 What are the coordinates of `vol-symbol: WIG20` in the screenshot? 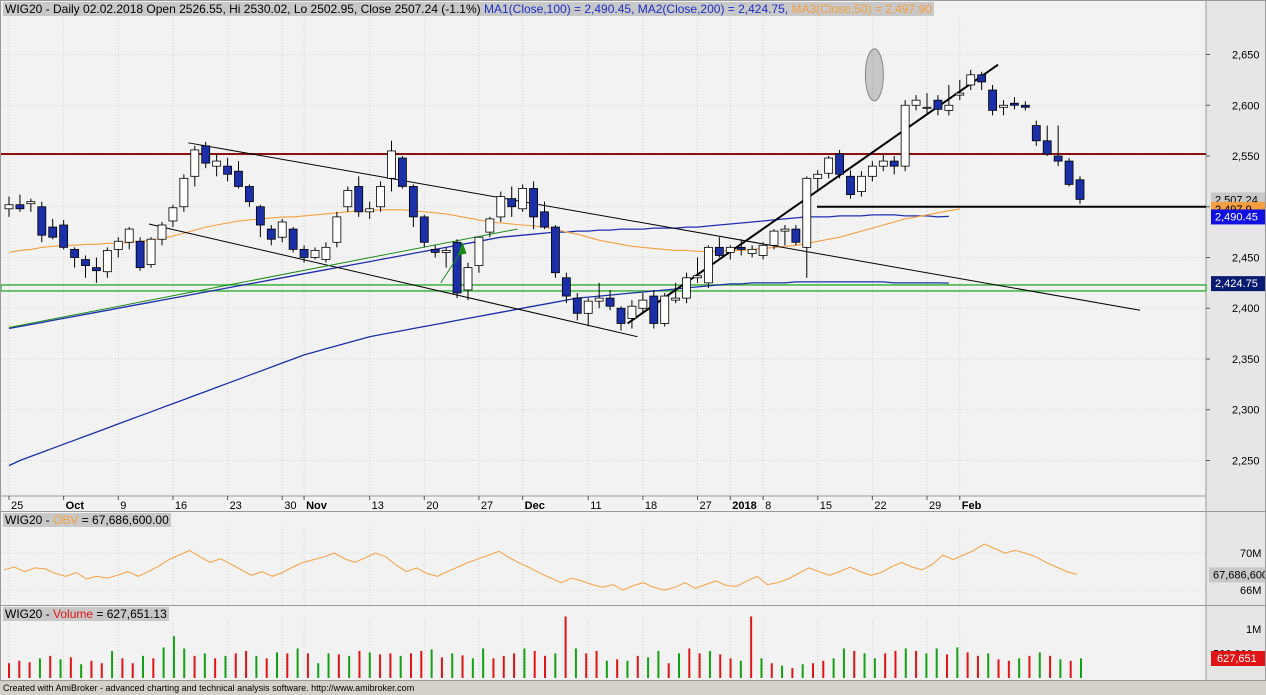 It's located at (24, 614).